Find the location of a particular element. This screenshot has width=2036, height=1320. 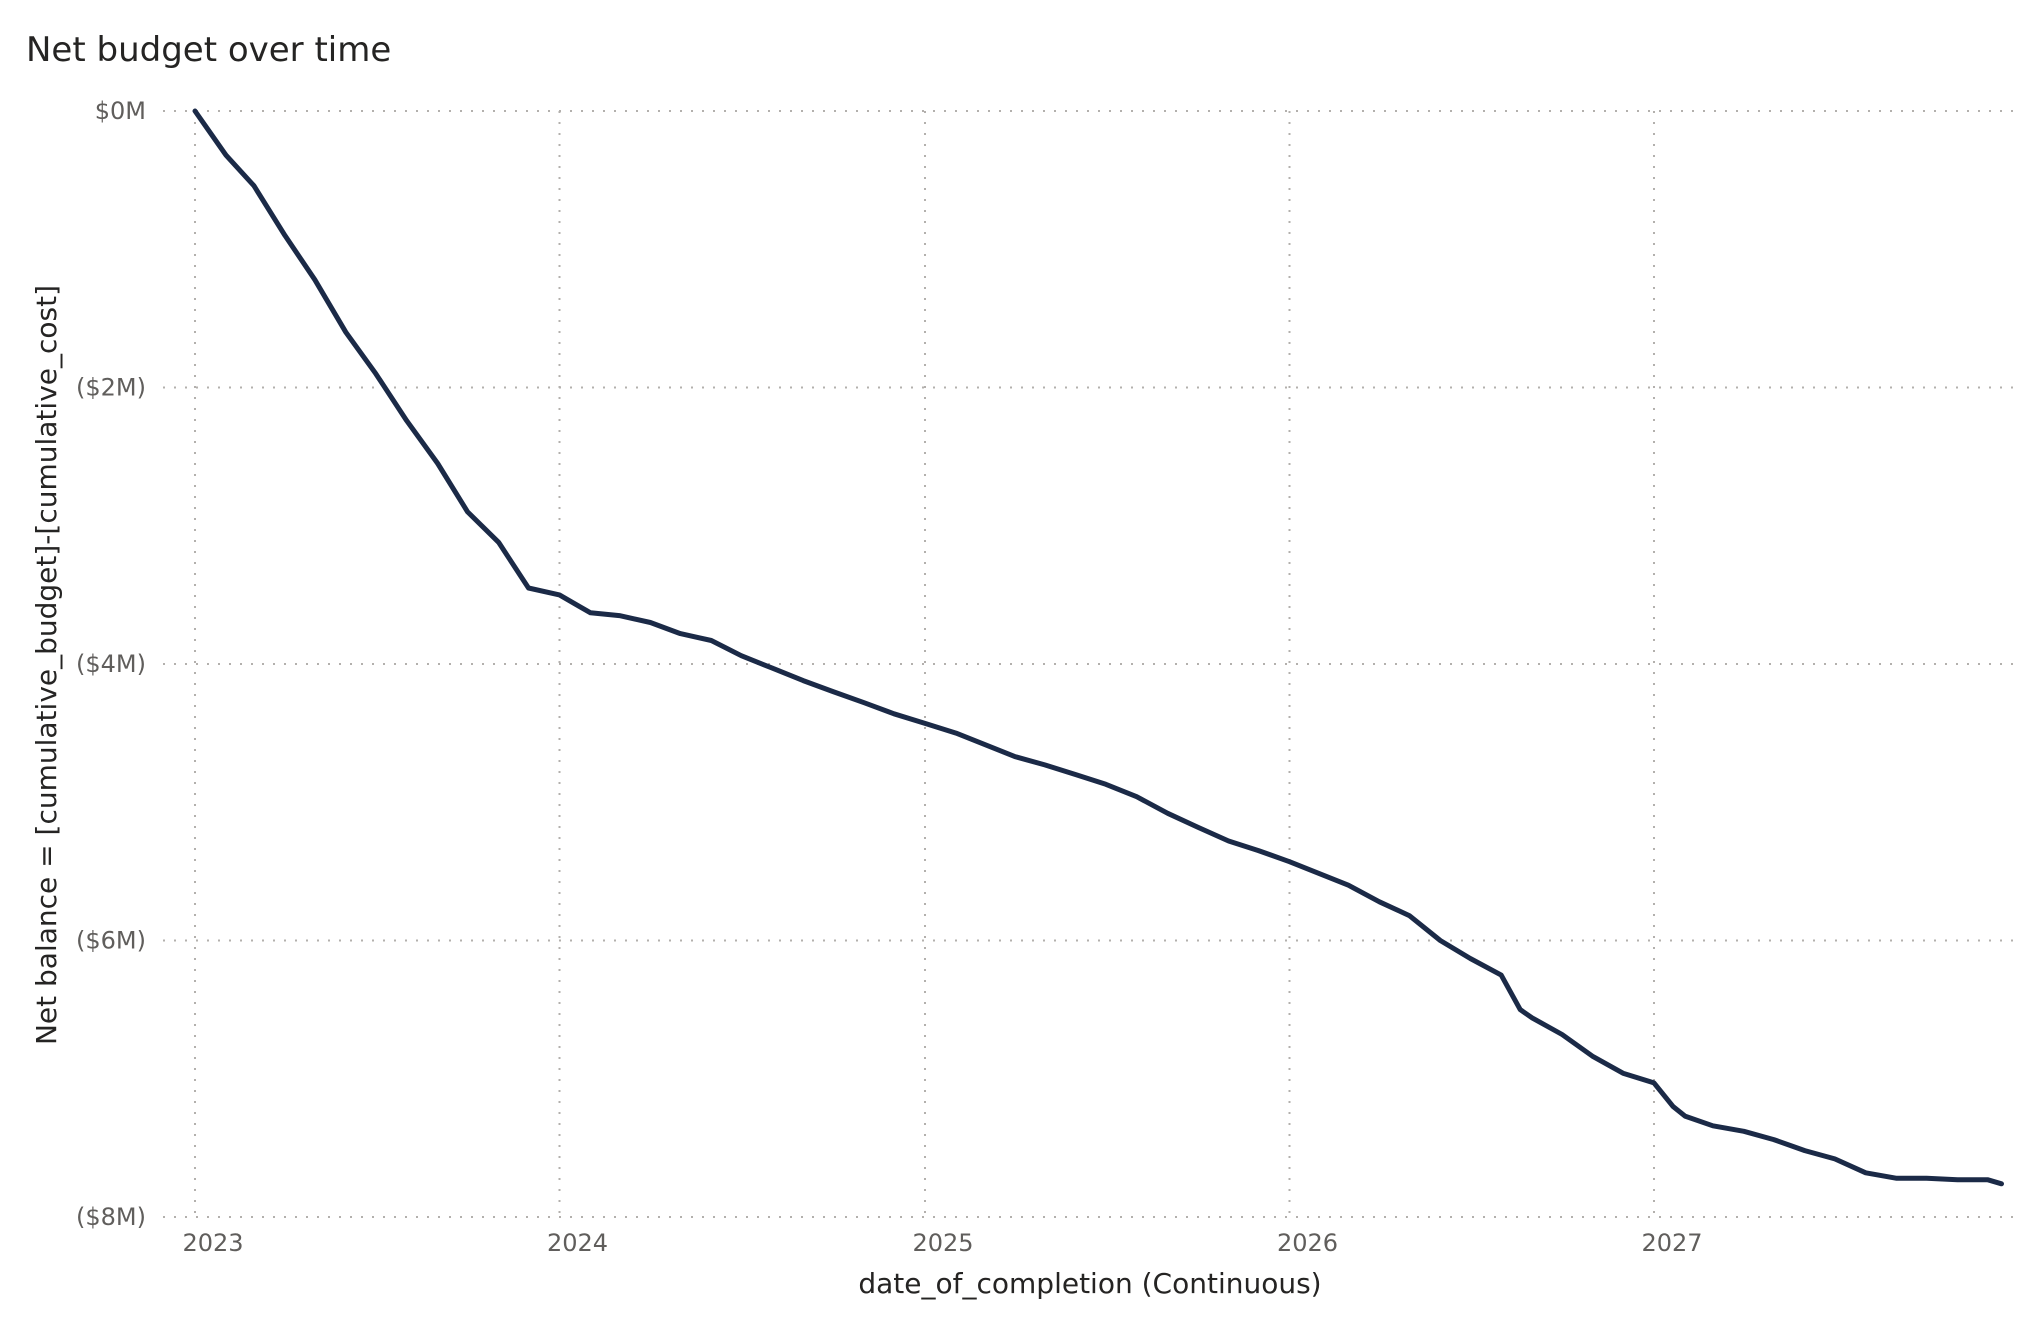

x-axis-ticks: 2023 2024 2025 2026 2027 is located at coordinates (942, 1243).